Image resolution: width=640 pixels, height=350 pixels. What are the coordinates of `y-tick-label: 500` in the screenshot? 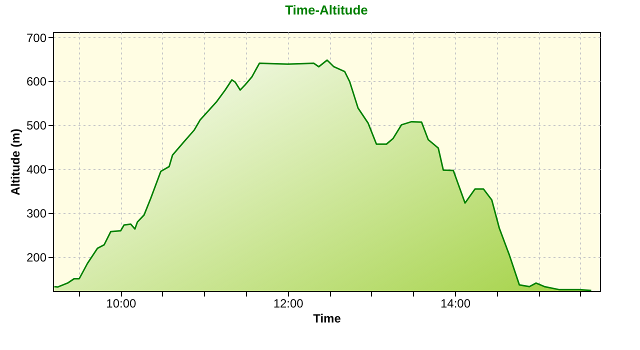 It's located at (36, 125).